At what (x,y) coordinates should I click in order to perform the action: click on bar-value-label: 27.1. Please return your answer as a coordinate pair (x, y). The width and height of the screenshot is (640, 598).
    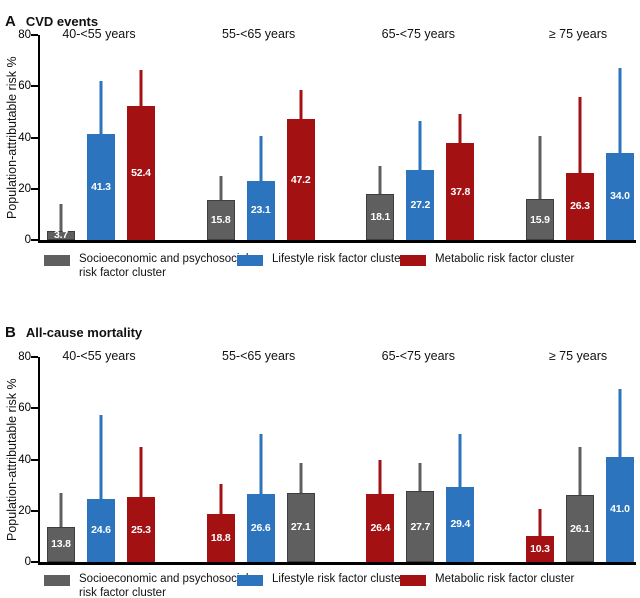
    Looking at the image, I should click on (300, 527).